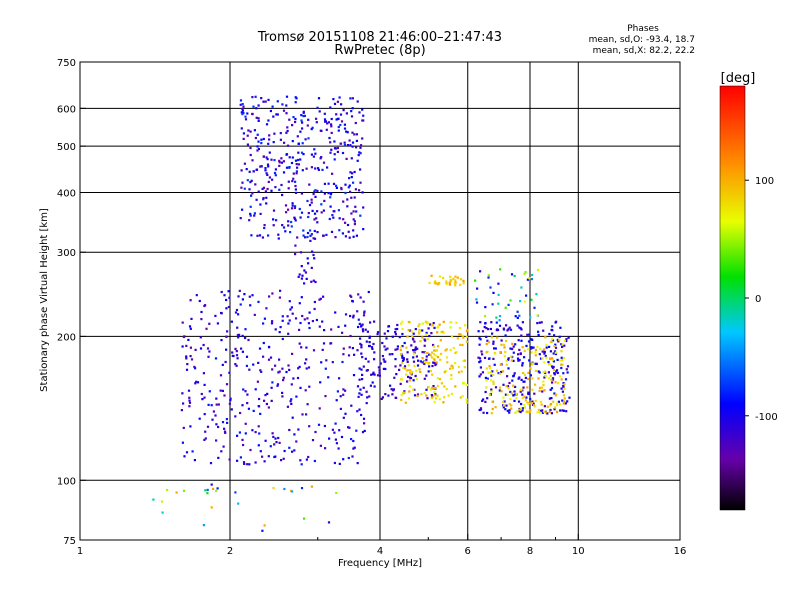 The width and height of the screenshot is (800, 600). What do you see at coordinates (530, 551) in the screenshot?
I see `x-tick-label: 8` at bounding box center [530, 551].